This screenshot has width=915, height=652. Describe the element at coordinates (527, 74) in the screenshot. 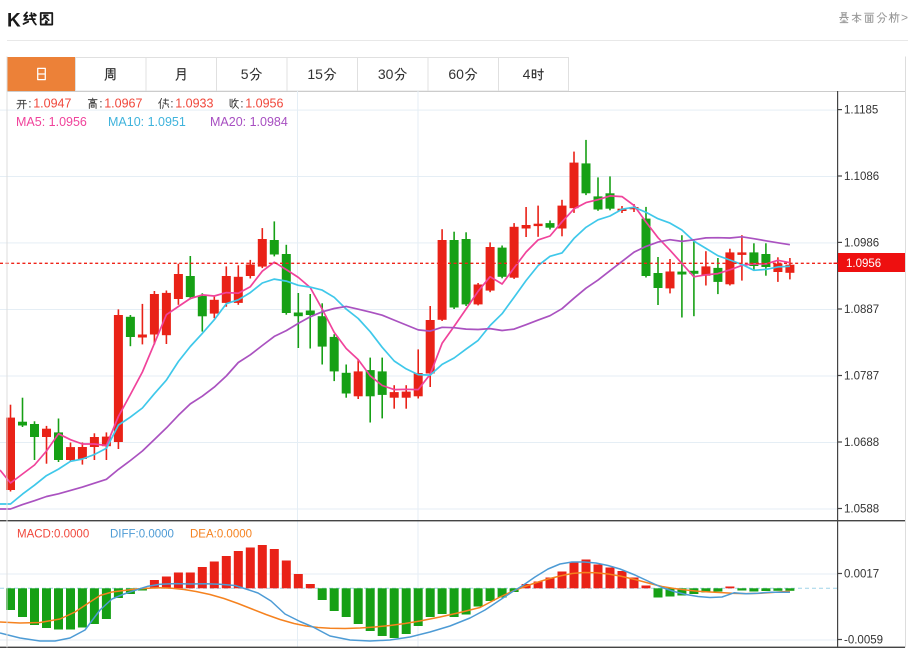

I see `svg-text: 4` at that location.